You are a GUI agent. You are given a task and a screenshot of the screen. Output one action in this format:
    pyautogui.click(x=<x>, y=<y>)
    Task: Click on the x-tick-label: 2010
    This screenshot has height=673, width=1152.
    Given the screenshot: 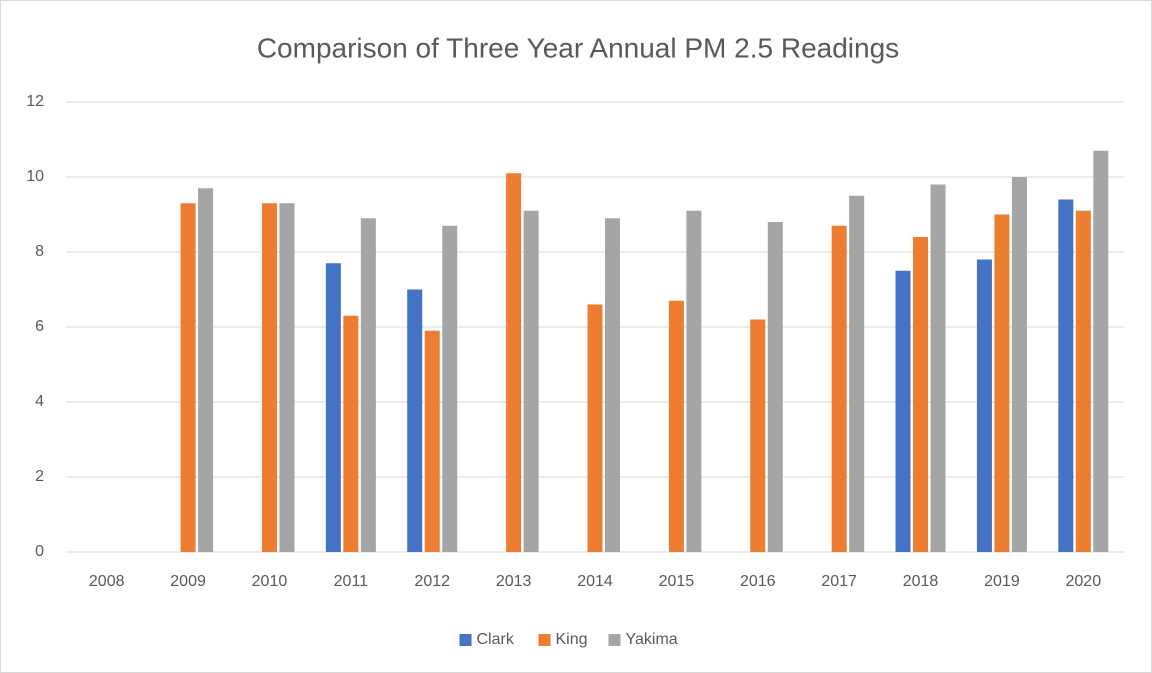 What is the action you would take?
    pyautogui.click(x=270, y=581)
    